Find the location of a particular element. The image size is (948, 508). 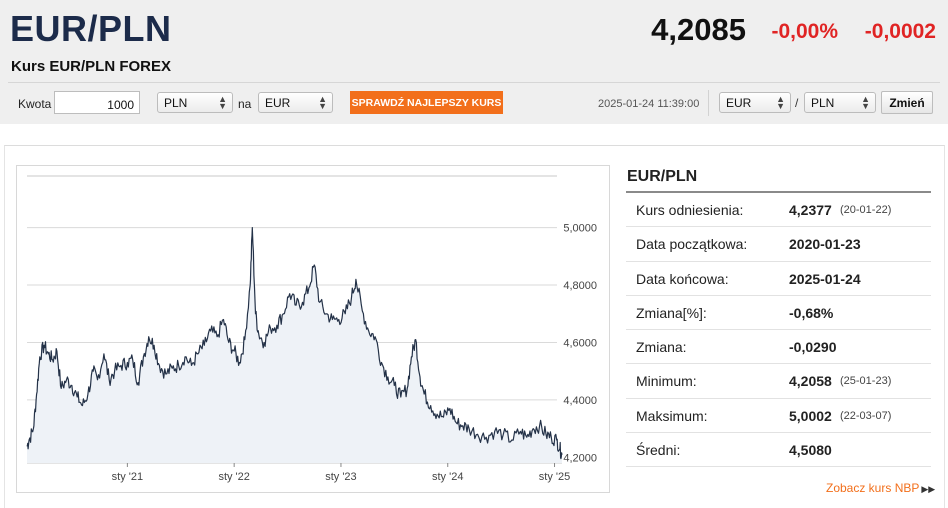

quote-currency-select: PLN ▲ ▼ is located at coordinates (840, 102).